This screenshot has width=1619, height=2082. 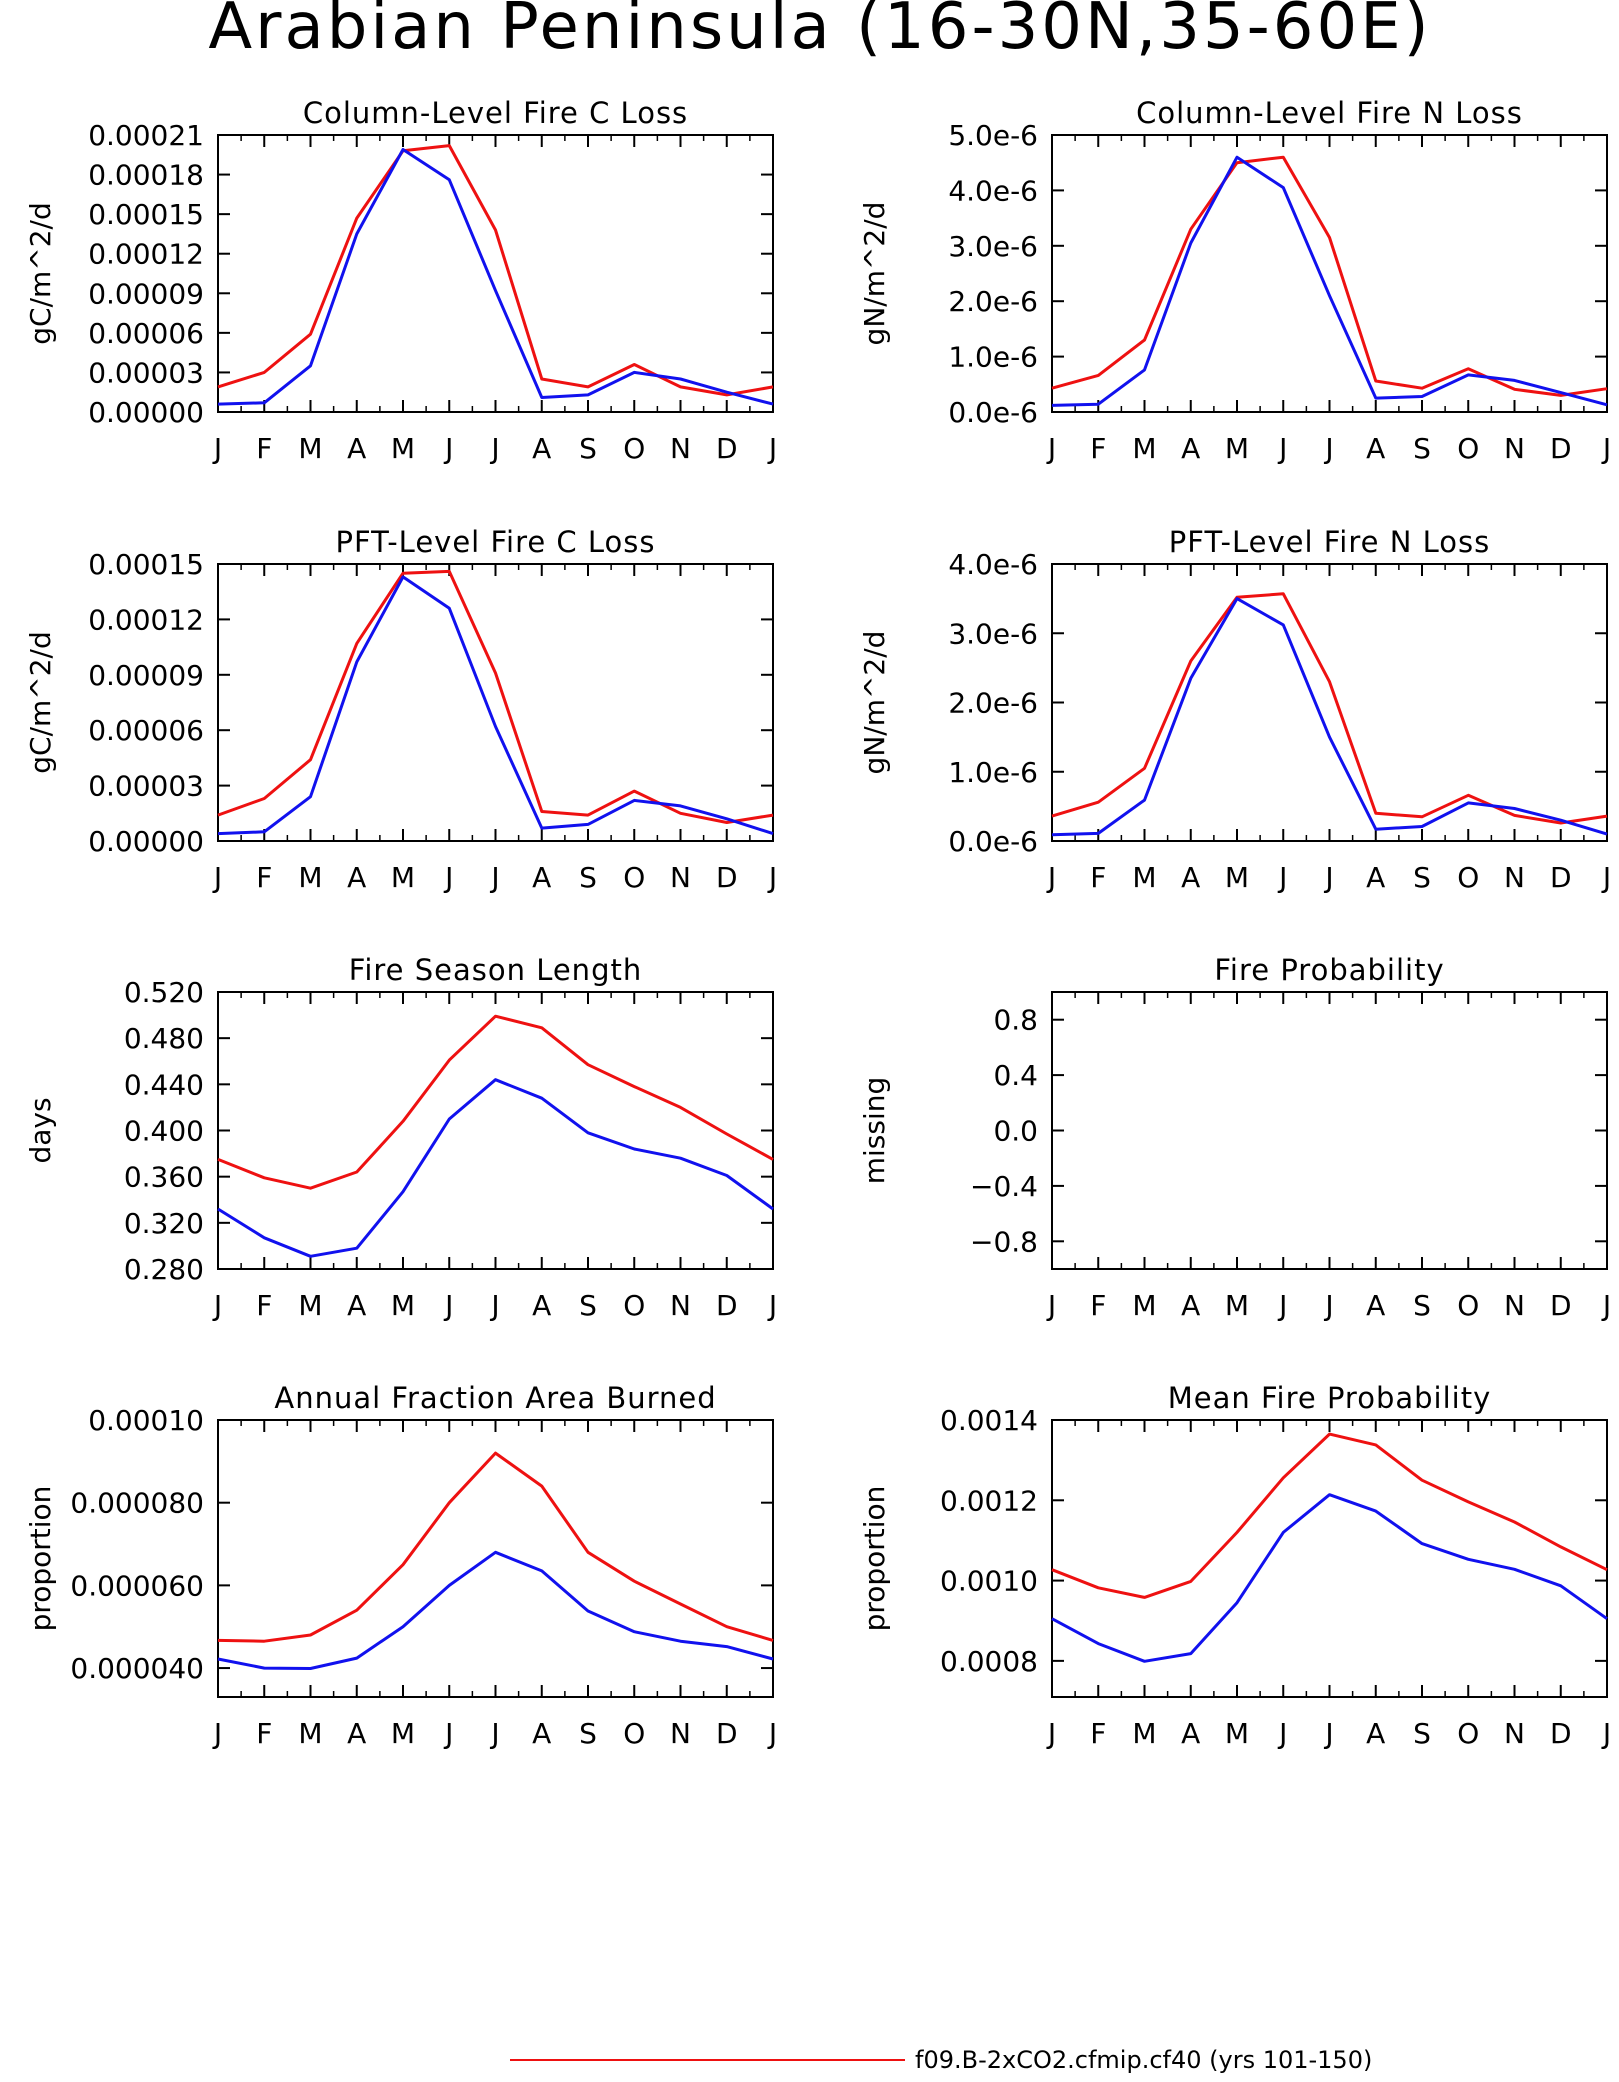 What do you see at coordinates (819, 32) in the screenshot?
I see `page-title: Arabian Peninsula (16-30N,35-60E)` at bounding box center [819, 32].